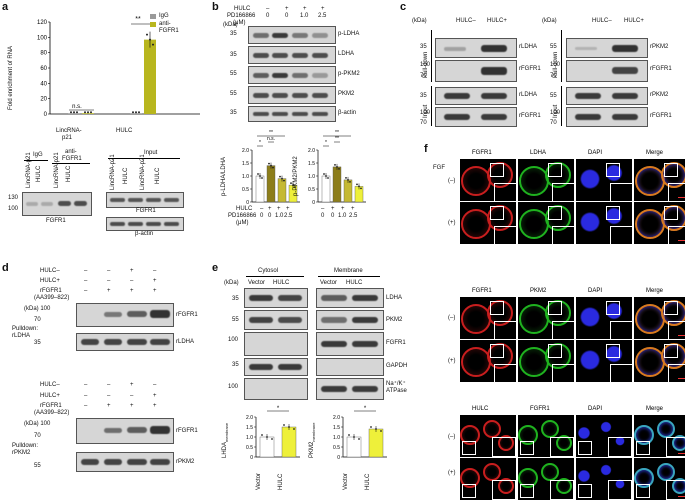 This screenshot has height=500, width=685. What do you see at coordinates (262, 216) in the screenshot?
I see `b-xd1: 0` at bounding box center [262, 216].